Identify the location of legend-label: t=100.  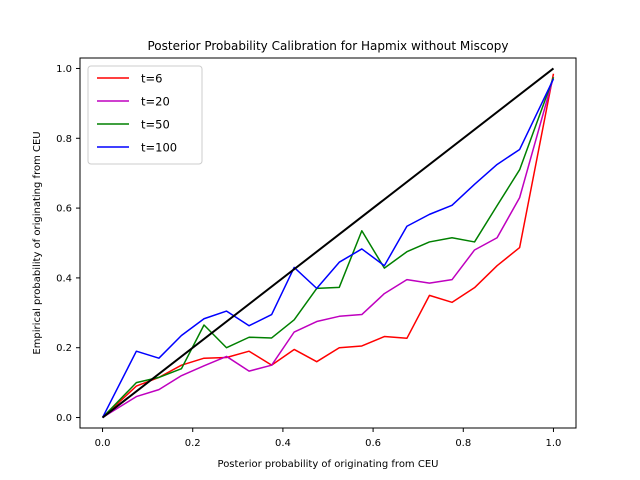
(159, 148).